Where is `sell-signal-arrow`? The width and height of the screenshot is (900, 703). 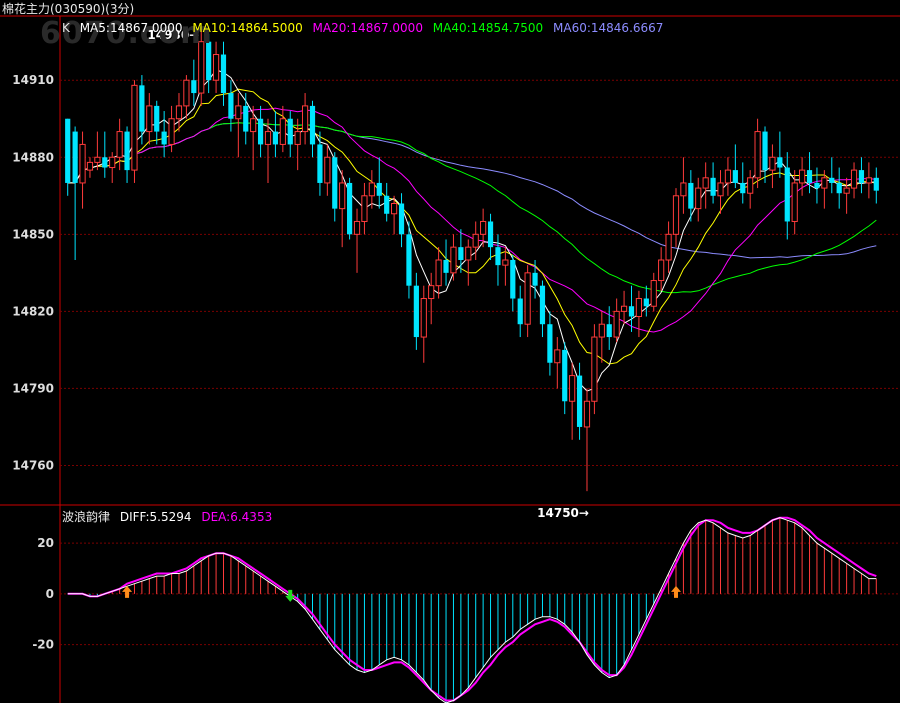 sell-signal-arrow is located at coordinates (290, 595).